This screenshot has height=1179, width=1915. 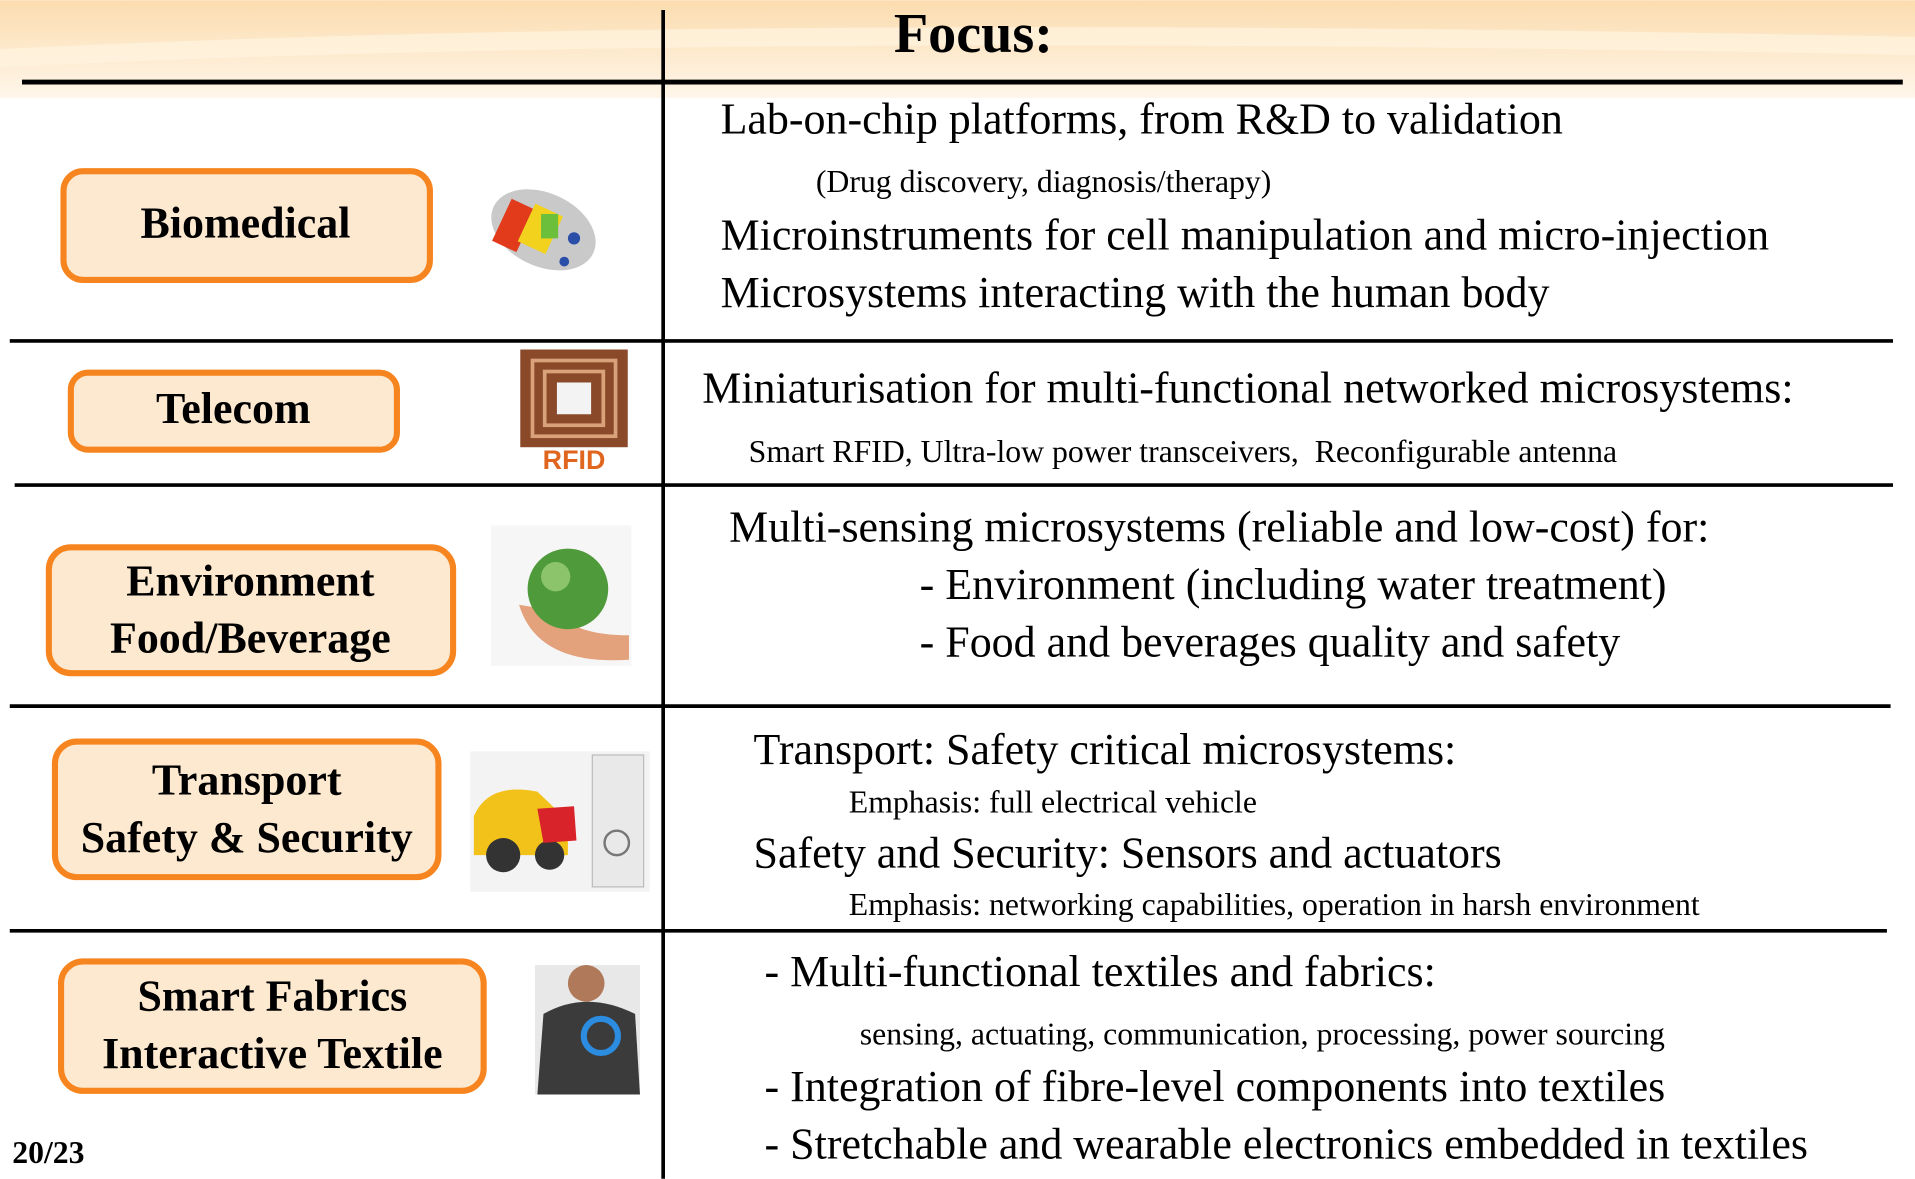 I want to click on row-label: Safety & Security, so click(x=247, y=837).